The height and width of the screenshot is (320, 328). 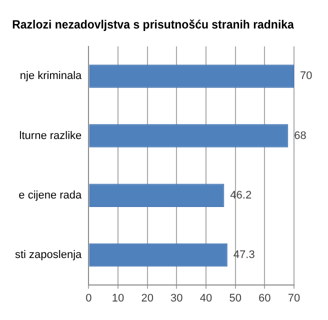 I want to click on x-tick-label: 0, so click(x=89, y=298).